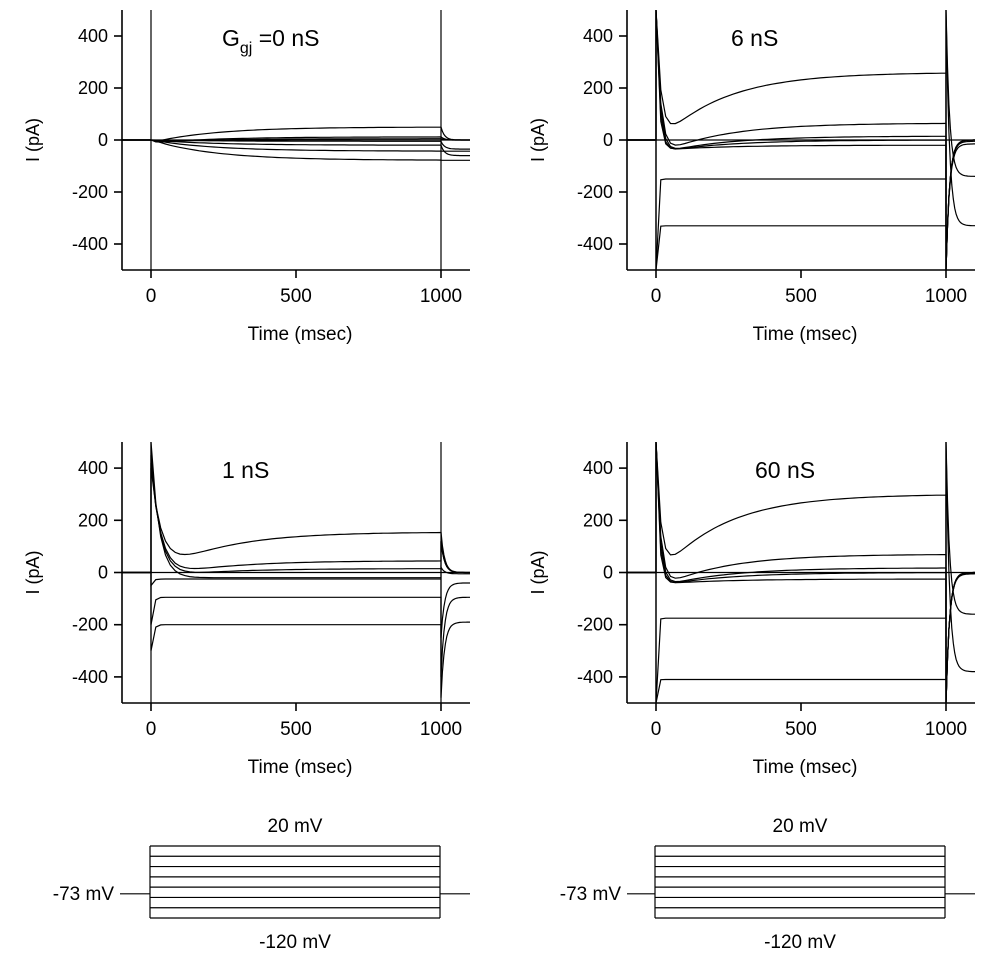 The image size is (983, 954). Describe the element at coordinates (754, 38) in the screenshot. I see `panel-title: 6 nS` at that location.